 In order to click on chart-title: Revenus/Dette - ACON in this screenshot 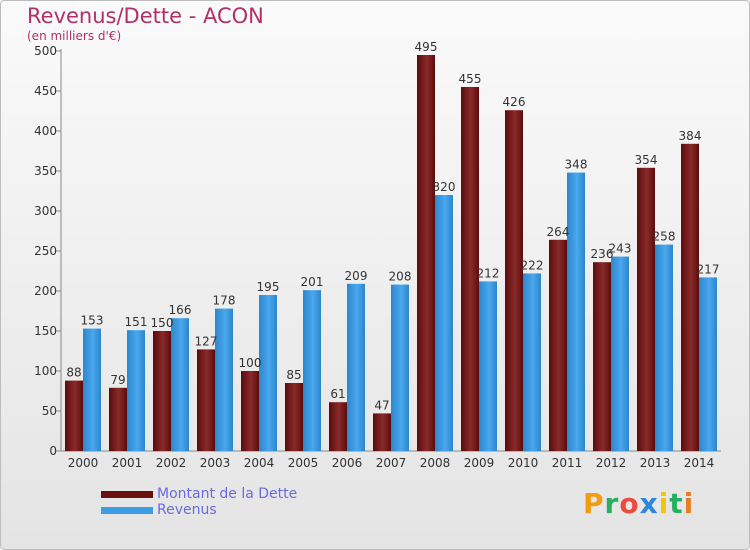, I will do `click(145, 16)`.